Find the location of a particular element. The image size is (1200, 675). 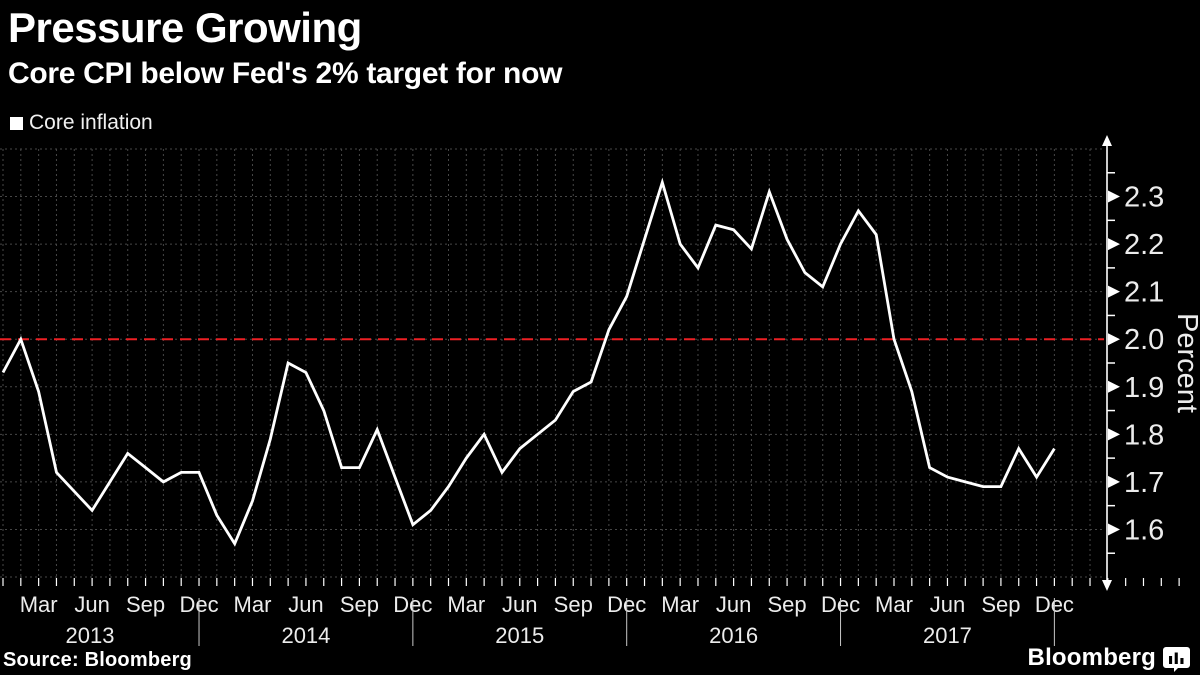

bloomberg-logo-text: Bloomberg is located at coordinates (1091, 657).